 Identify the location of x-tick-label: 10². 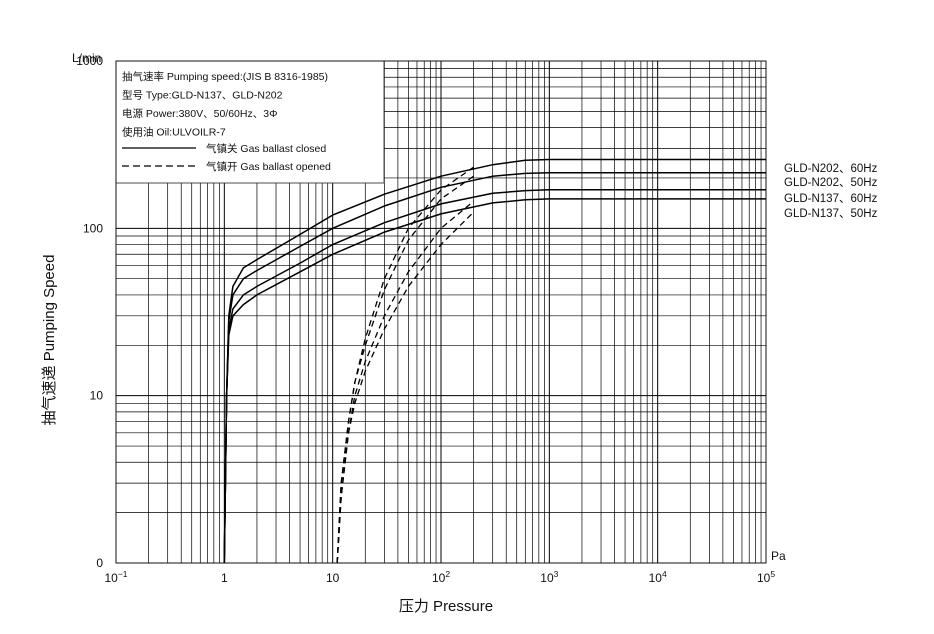
(441, 577).